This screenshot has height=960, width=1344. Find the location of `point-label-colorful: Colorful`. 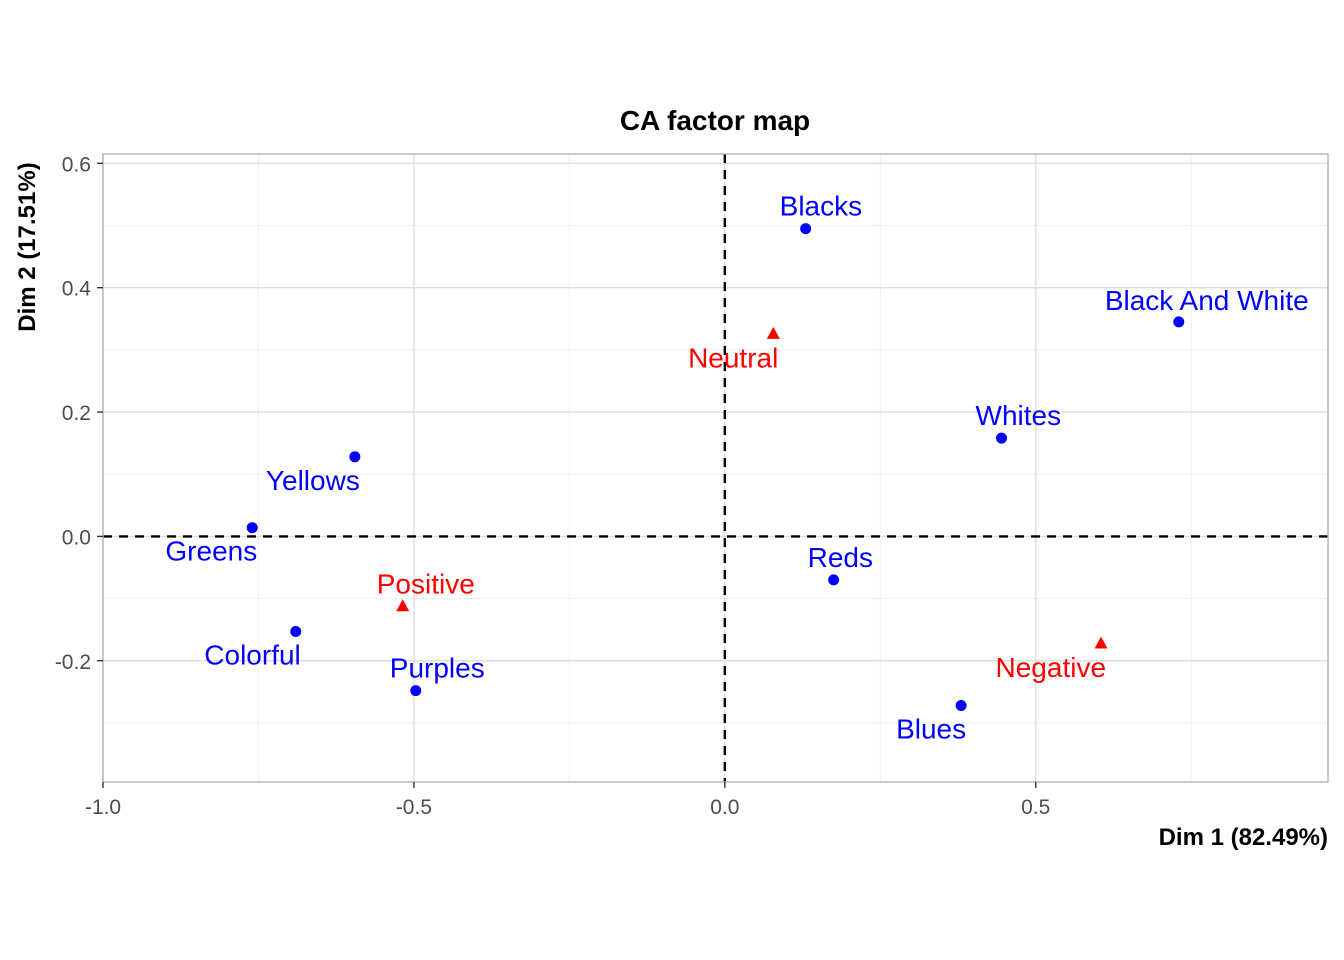

point-label-colorful: Colorful is located at coordinates (252, 655).